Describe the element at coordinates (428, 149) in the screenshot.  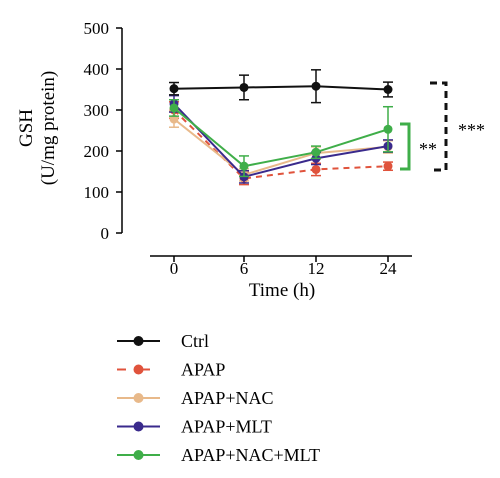
I see `significance-label-double-star: **` at that location.